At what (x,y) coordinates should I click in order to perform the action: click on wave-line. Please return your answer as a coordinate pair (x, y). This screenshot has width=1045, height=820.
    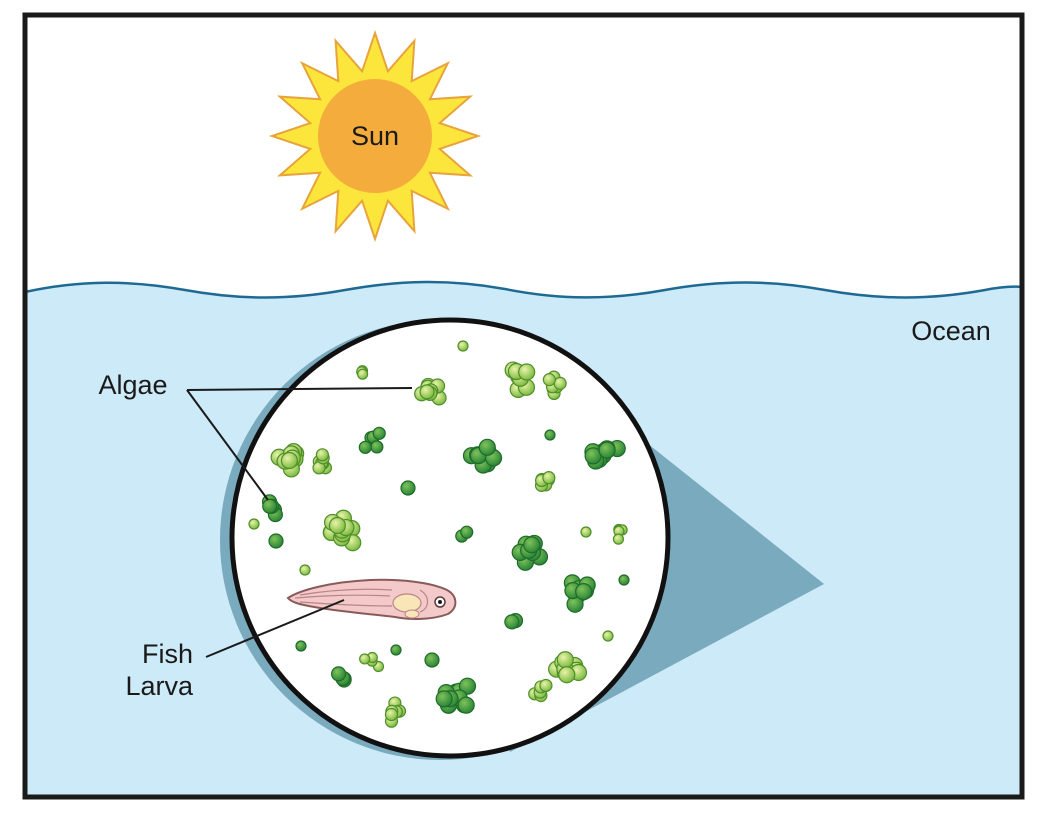
    Looking at the image, I should click on (523, 289).